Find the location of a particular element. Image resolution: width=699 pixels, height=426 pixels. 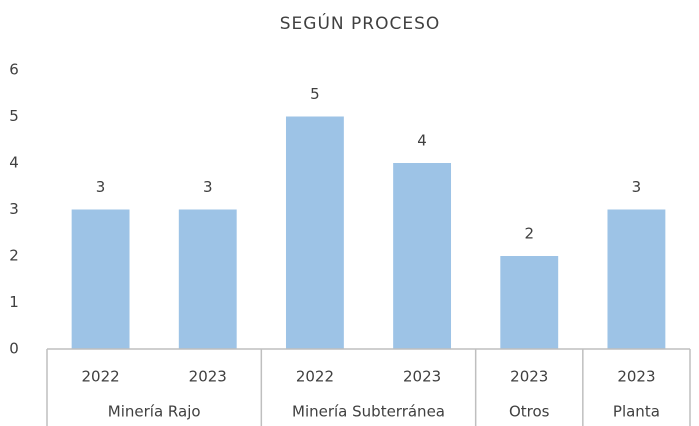

y-tick-label: 6 is located at coordinates (14, 70).